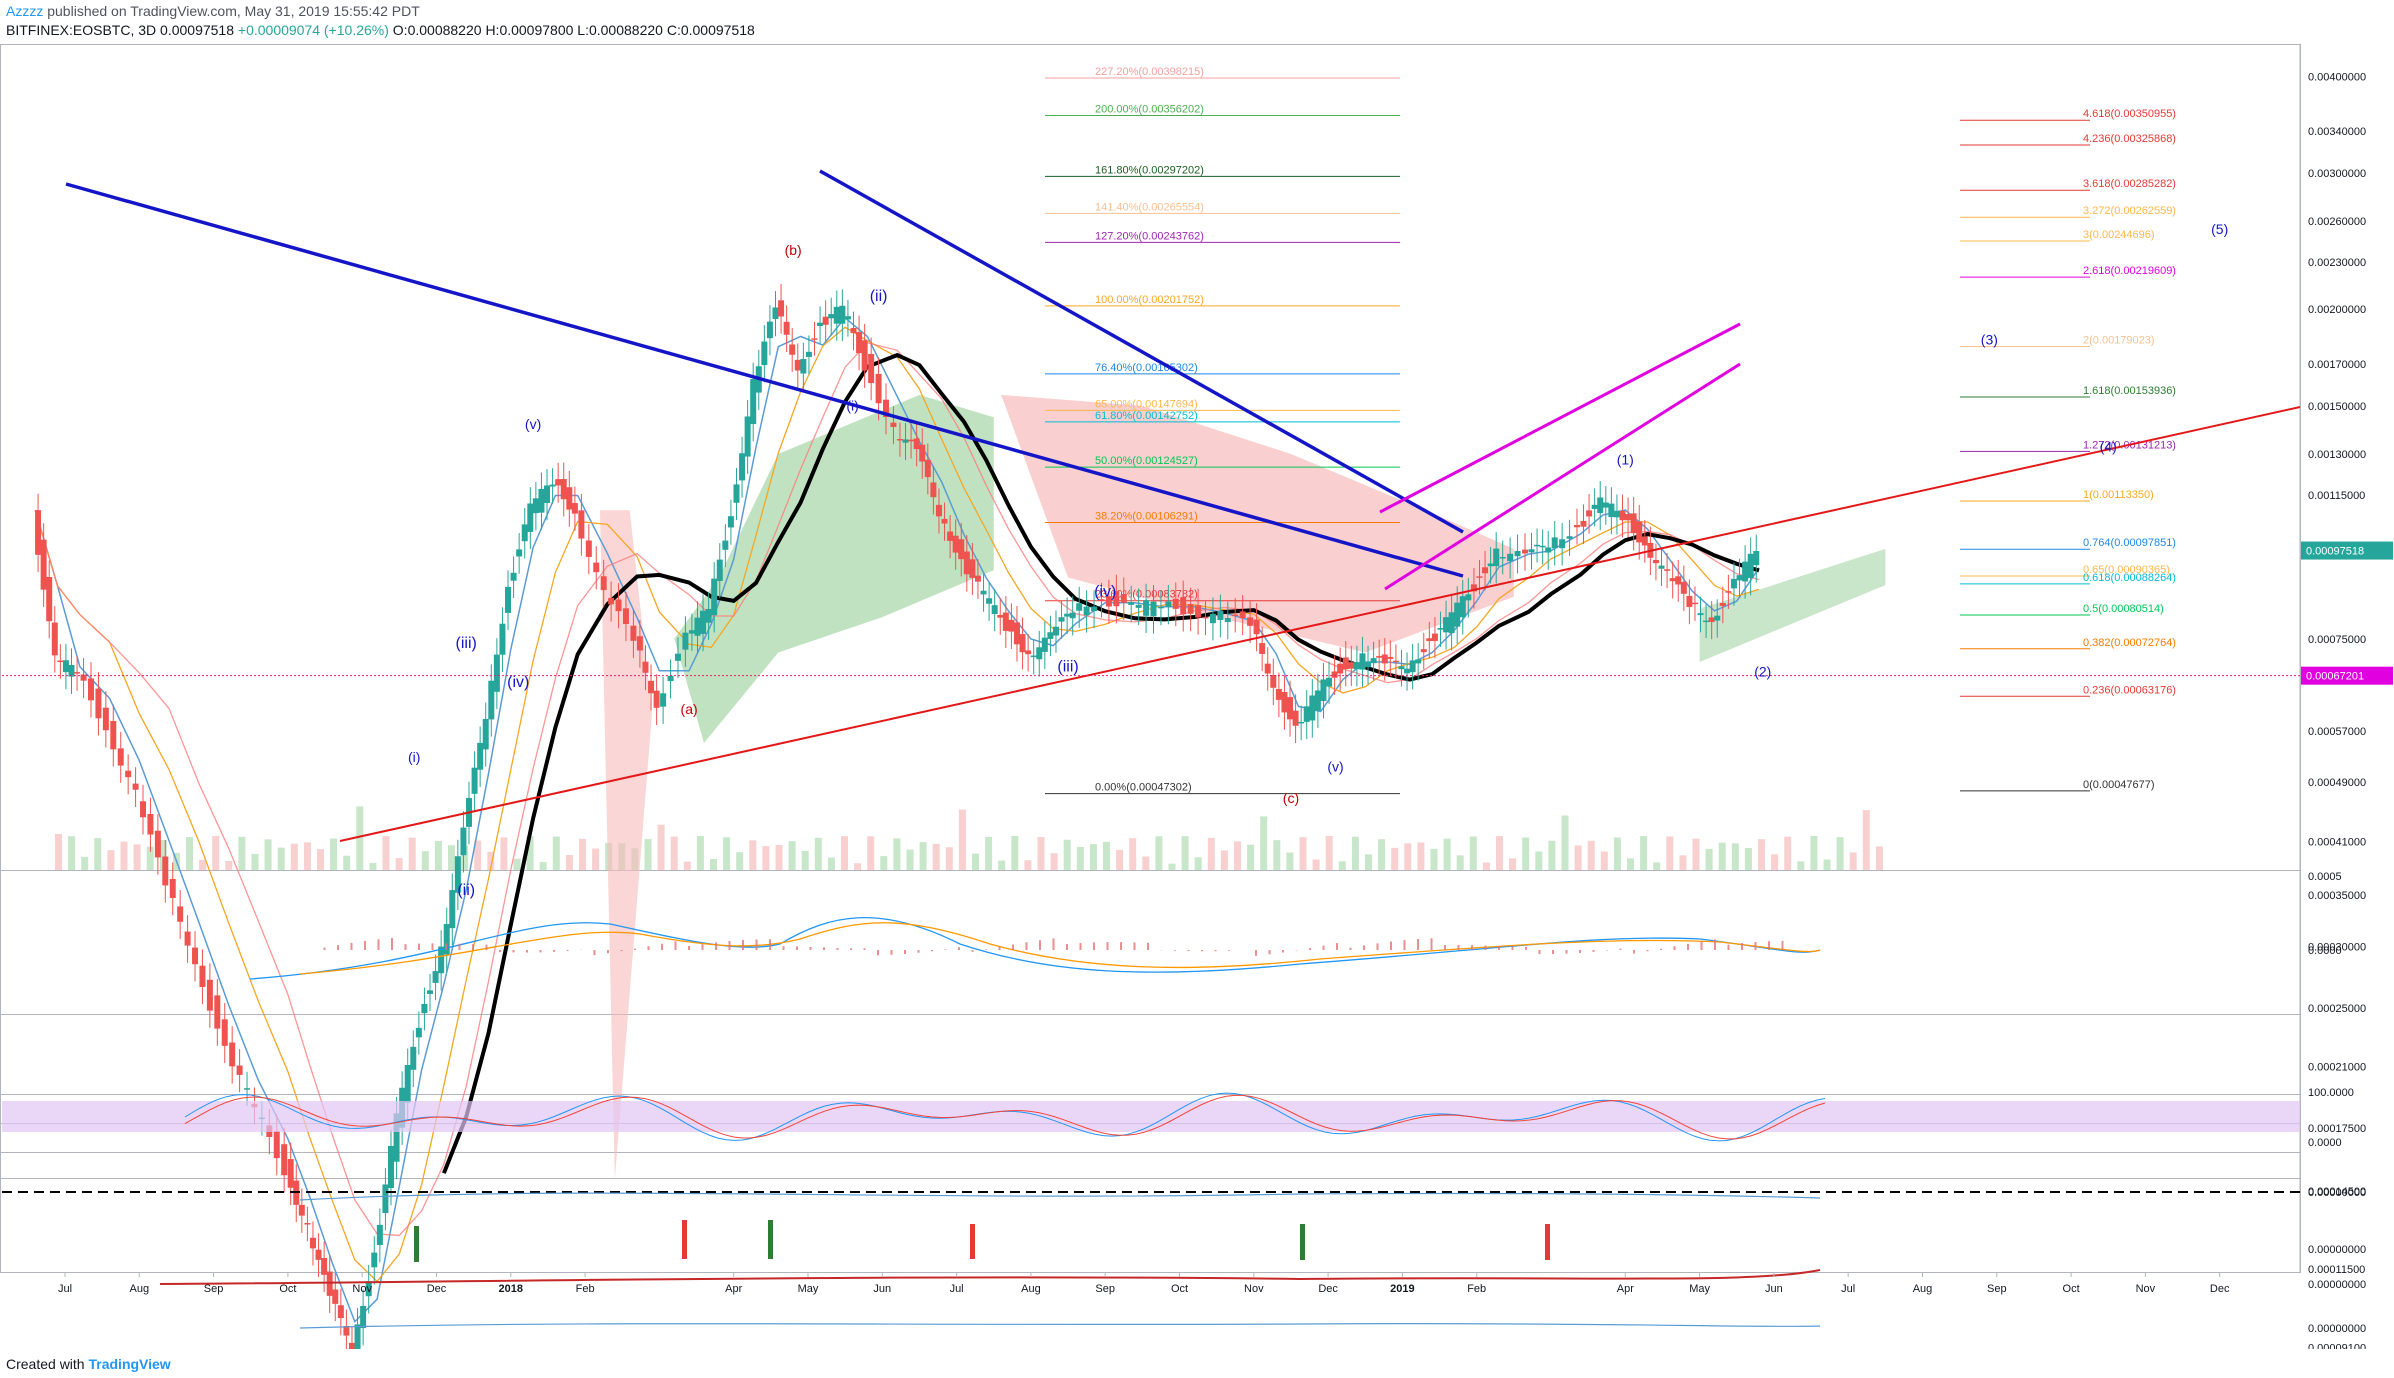  I want to click on osc3-tick: 0.00000000, so click(2337, 1285).